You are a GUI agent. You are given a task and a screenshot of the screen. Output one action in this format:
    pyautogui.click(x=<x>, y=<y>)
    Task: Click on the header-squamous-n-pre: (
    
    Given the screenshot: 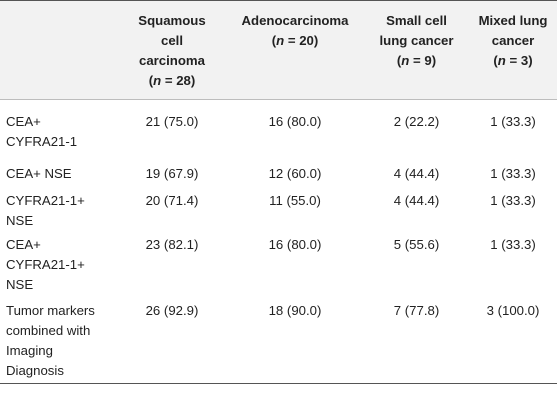 What is the action you would take?
    pyautogui.click(x=151, y=80)
    